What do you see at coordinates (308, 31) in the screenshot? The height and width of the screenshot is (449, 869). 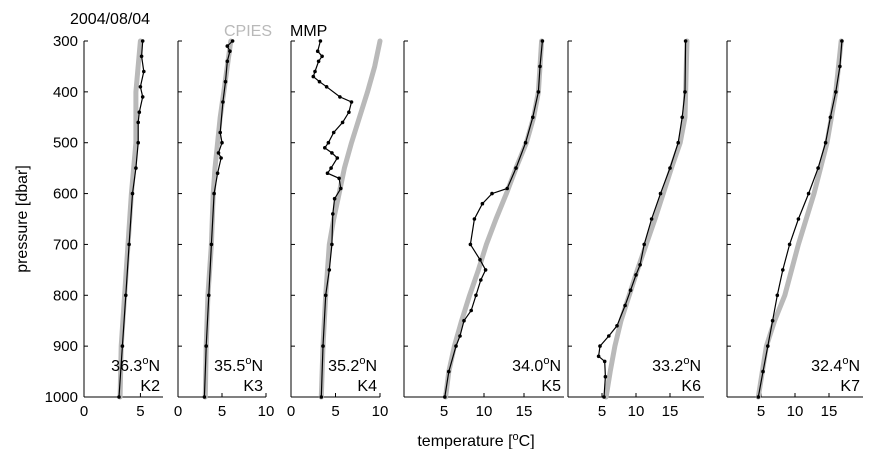 I see `legend-mmp: MMP` at bounding box center [308, 31].